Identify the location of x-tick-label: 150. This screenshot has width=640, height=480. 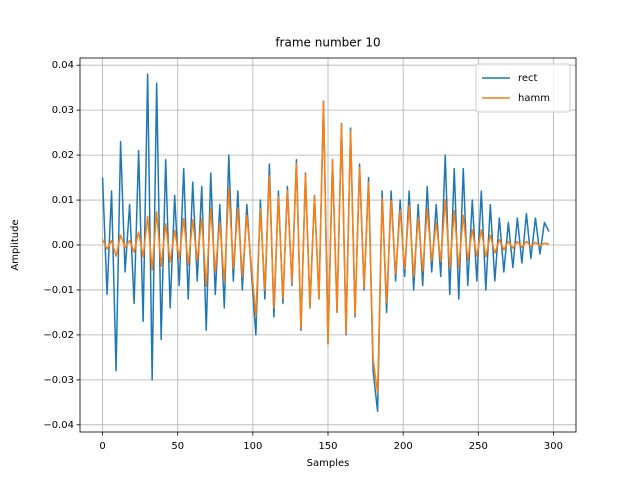
(327, 446).